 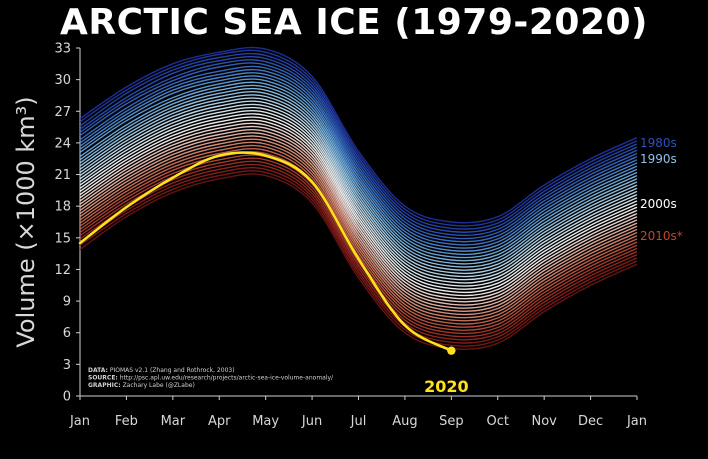 What do you see at coordinates (404, 421) in the screenshot?
I see `x-tick-label: Aug` at bounding box center [404, 421].